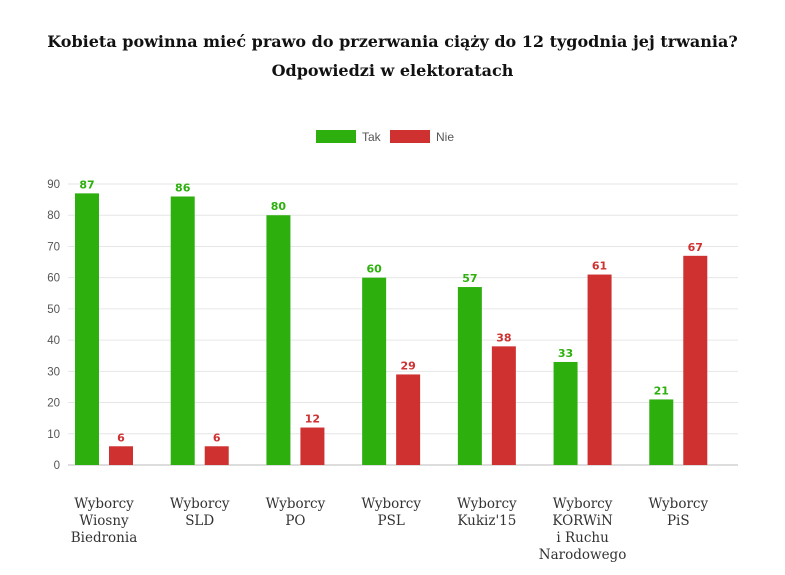 Image resolution: width=785 pixels, height=575 pixels. Describe the element at coordinates (53, 216) in the screenshot. I see `y-tick-label: 80` at that location.